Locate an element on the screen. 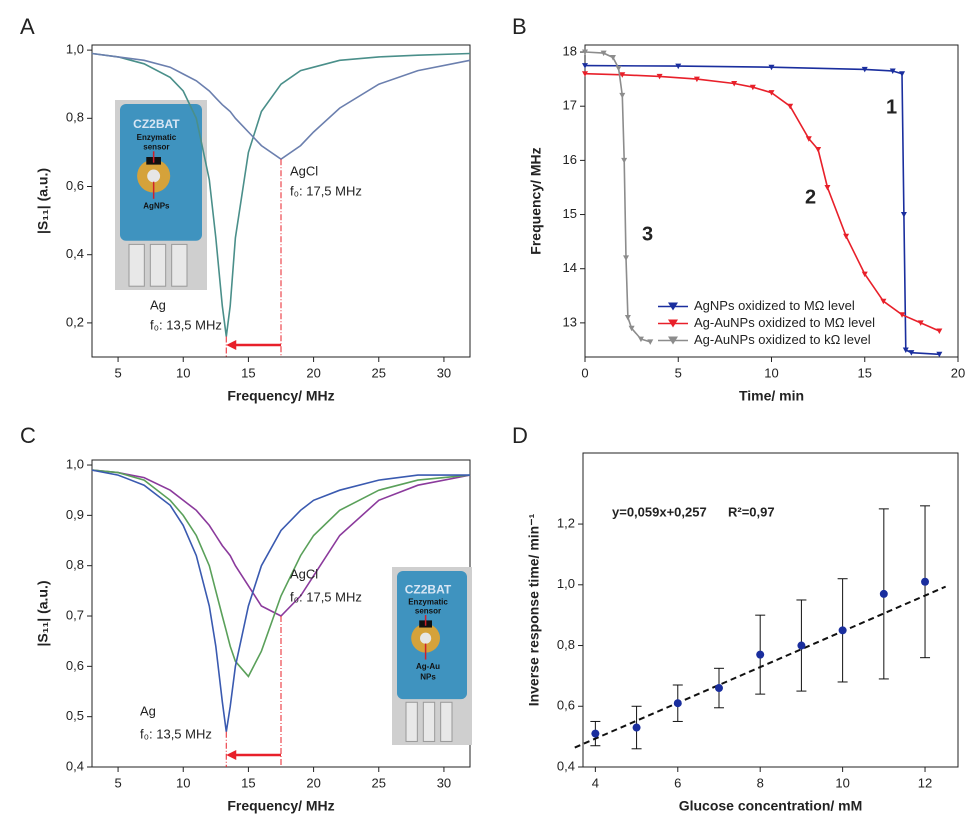  inset-label: sensor is located at coordinates (156, 147).